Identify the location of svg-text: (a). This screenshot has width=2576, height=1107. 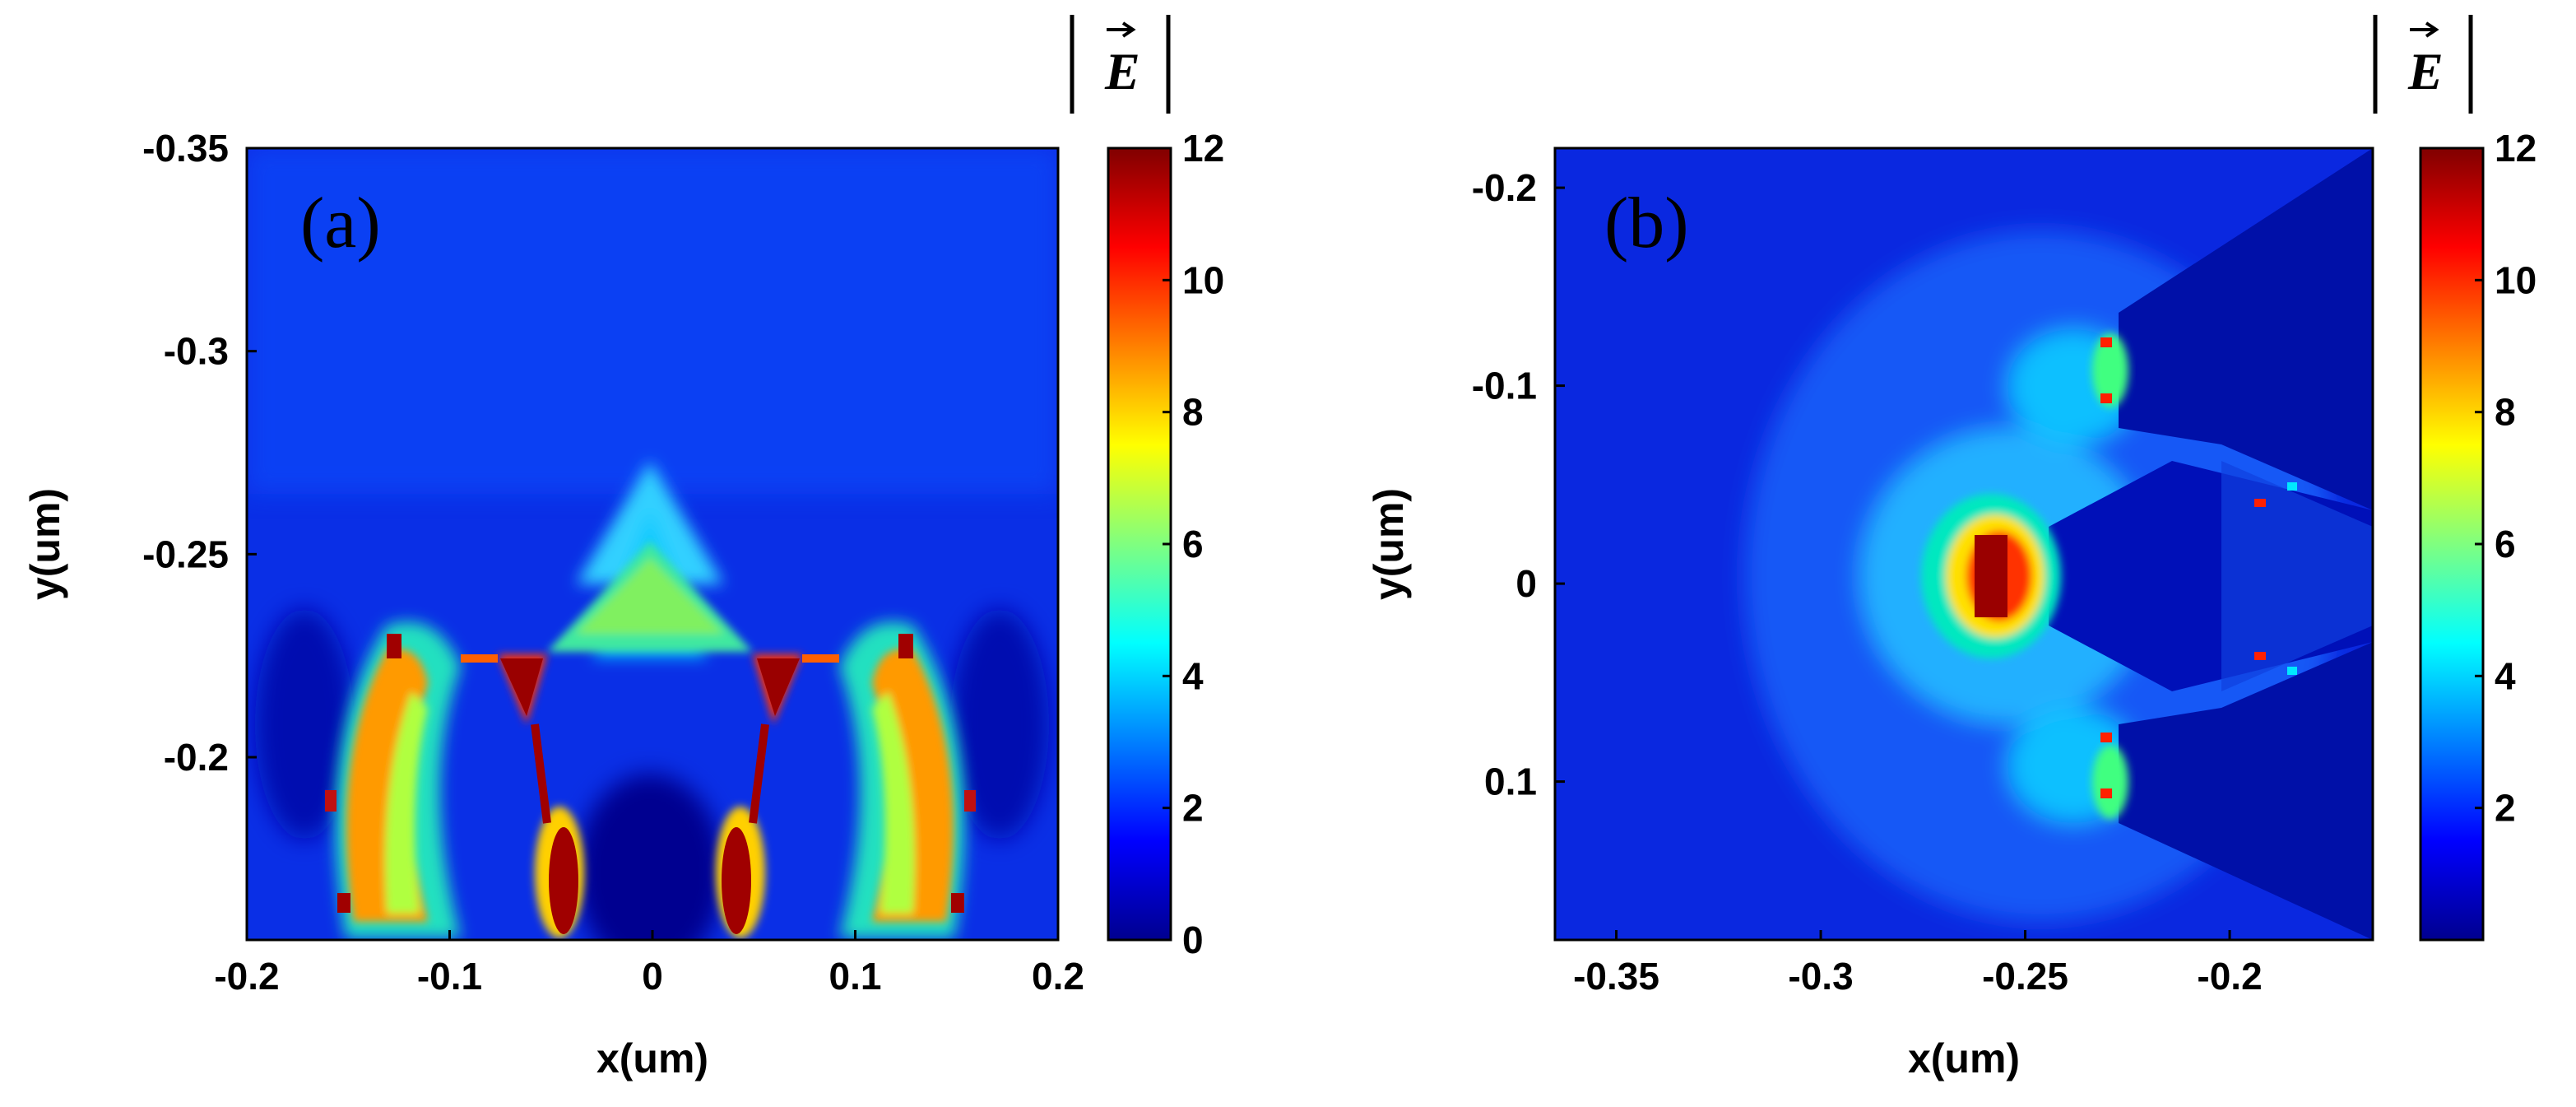
(340, 223).